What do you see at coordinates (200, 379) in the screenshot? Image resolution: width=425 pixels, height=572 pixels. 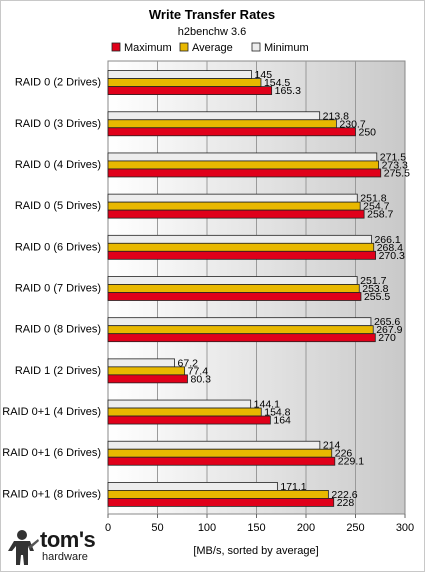 I see `value-label: 80.3` at bounding box center [200, 379].